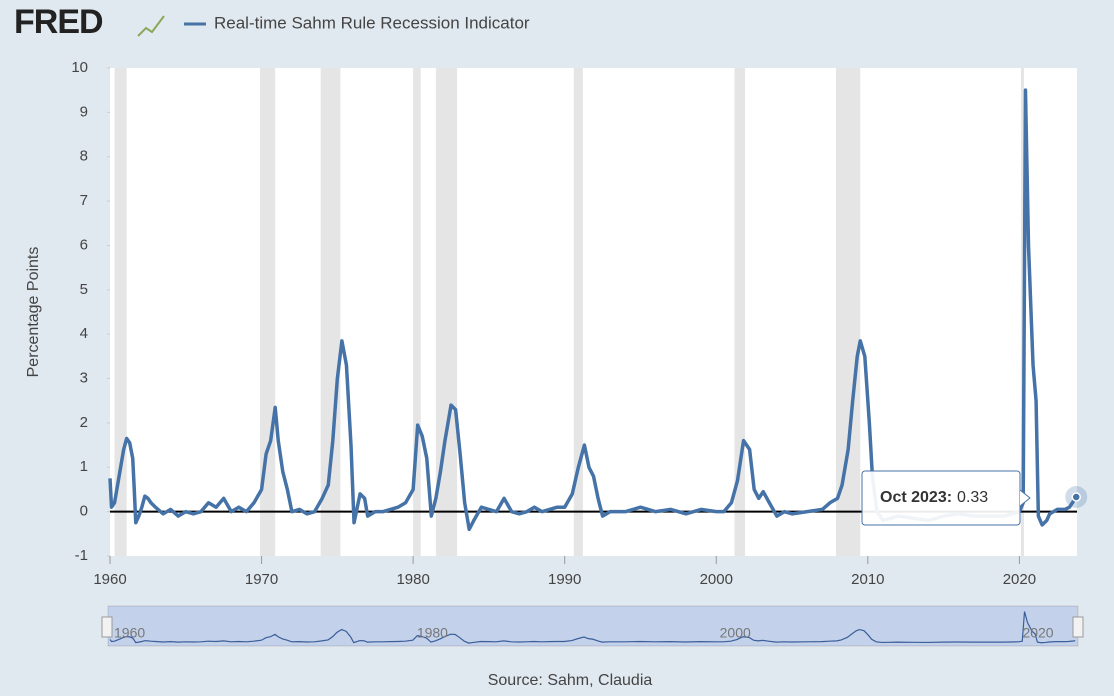 Image resolution: width=1114 pixels, height=696 pixels. Describe the element at coordinates (84, 378) in the screenshot. I see `y-tick-label: 3` at that location.